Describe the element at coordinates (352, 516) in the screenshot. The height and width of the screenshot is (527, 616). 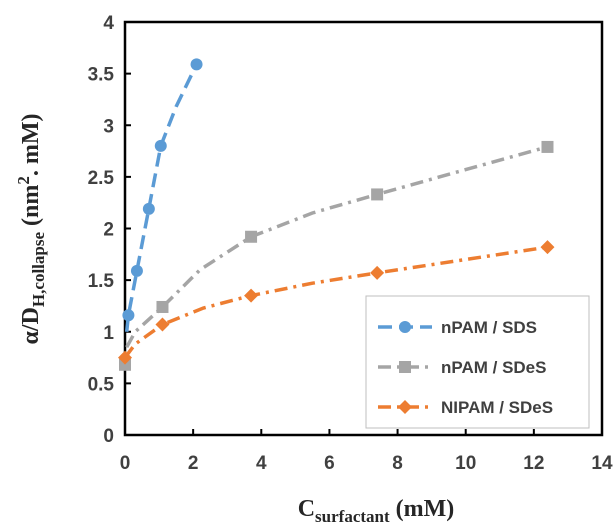
I see `x-axis-title-sub: surfactant` at that location.